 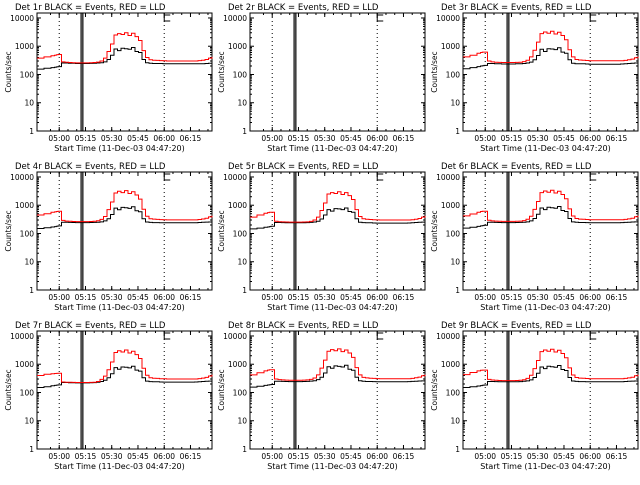 What do you see at coordinates (90, 8) in the screenshot?
I see `panel-title: Det 1r BLACK = Events, RED = LLD` at bounding box center [90, 8].